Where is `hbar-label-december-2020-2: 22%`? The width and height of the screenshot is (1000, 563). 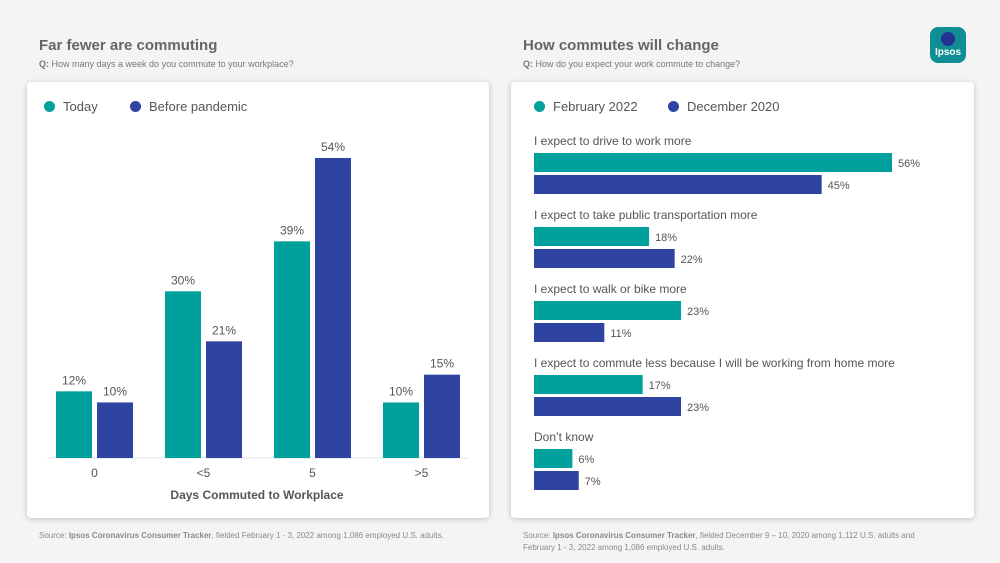 hbar-label-december-2020-2: 22% is located at coordinates (692, 260).